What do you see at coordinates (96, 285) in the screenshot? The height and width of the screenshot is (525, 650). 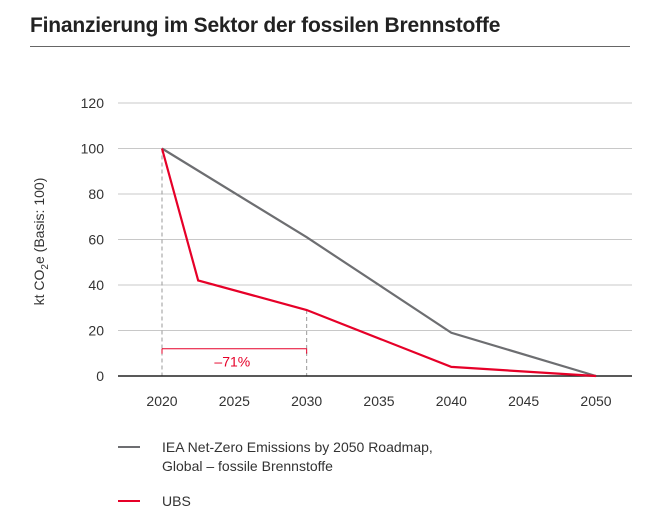 I see `y-tick-label-40: 40` at bounding box center [96, 285].